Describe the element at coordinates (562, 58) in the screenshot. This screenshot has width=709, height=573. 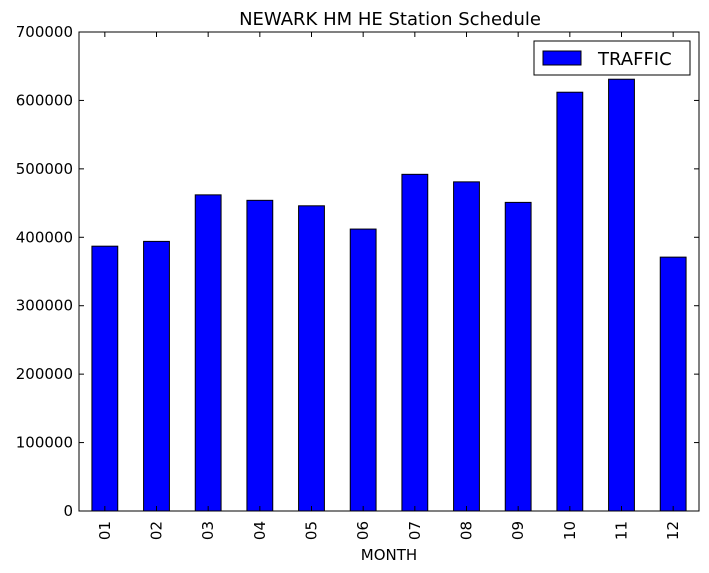
I see `legend-swatch` at that location.